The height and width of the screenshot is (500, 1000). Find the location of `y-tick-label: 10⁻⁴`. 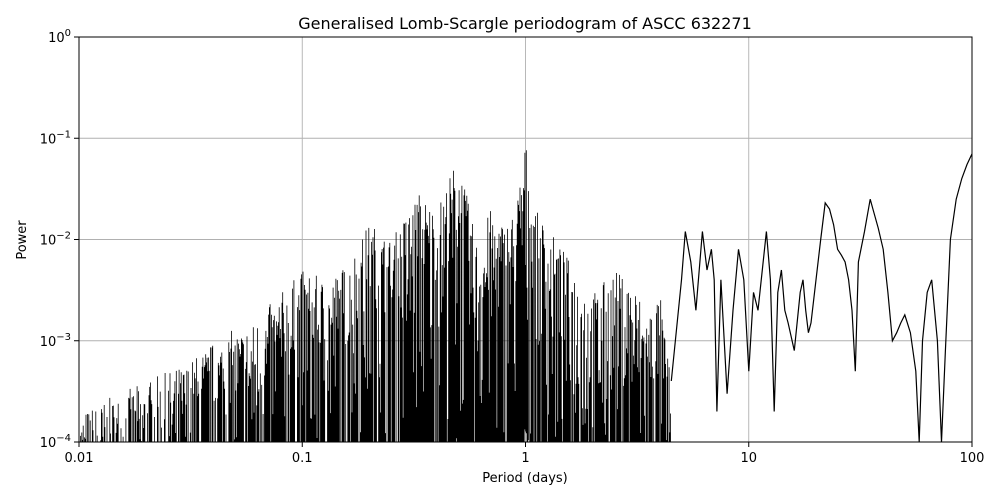

y-tick-label: 10⁻⁴ is located at coordinates (55, 442).